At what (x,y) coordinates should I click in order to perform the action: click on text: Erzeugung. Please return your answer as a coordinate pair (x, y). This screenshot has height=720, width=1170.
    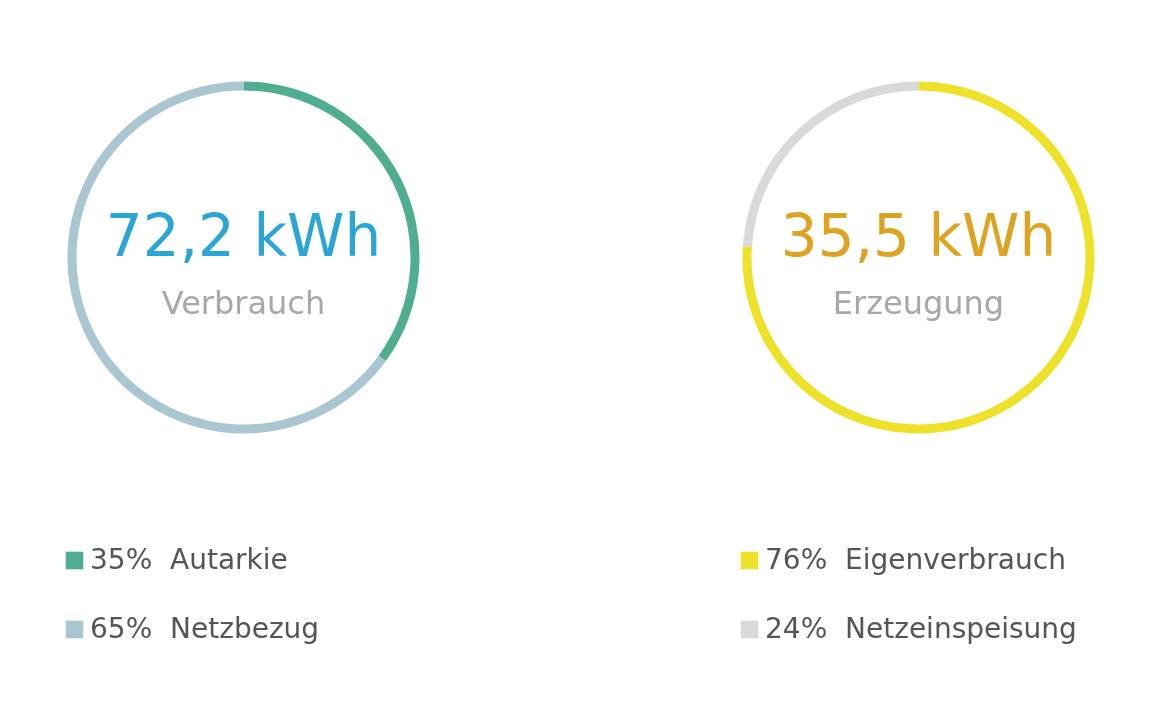
    Looking at the image, I should click on (918, 302).